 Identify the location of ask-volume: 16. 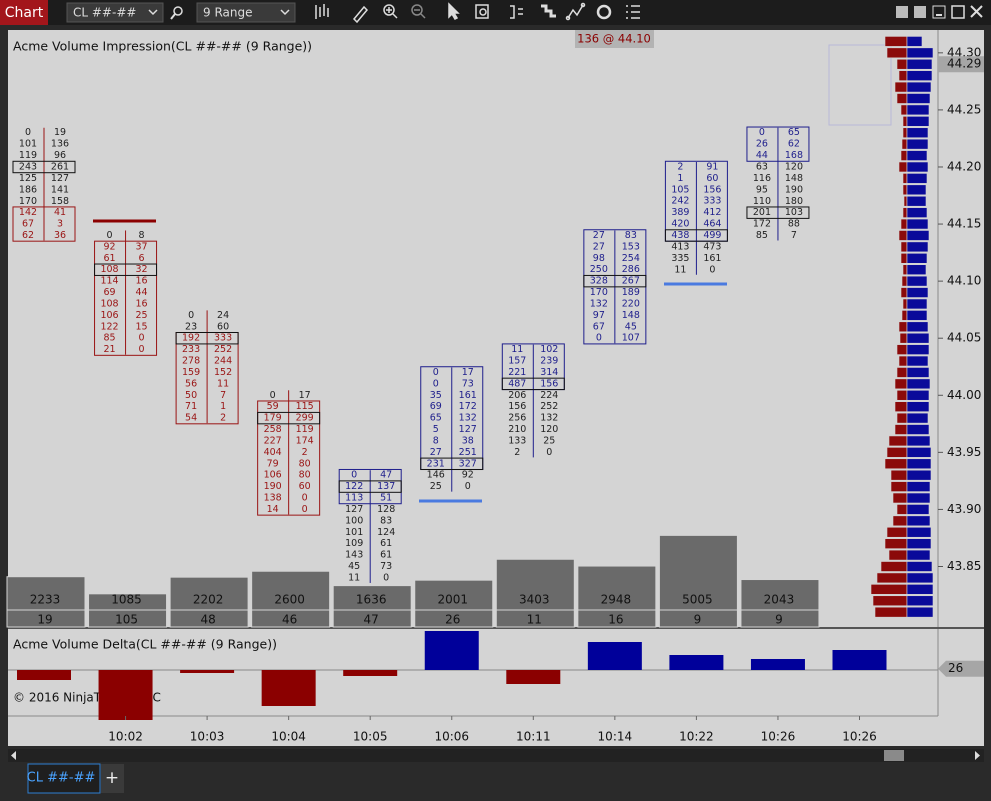
(142, 281).